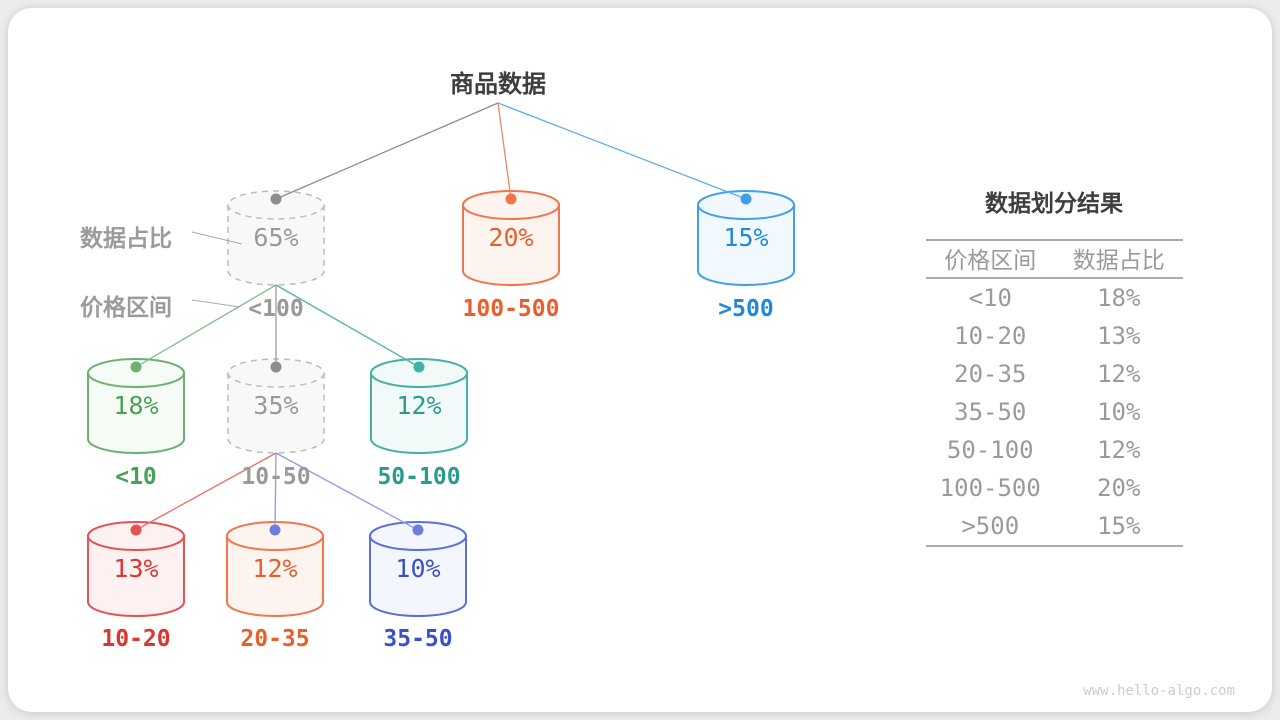 Image resolution: width=1280 pixels, height=720 pixels. Describe the element at coordinates (126, 238) in the screenshot. I see `proportion-annotation: 数据占比` at that location.